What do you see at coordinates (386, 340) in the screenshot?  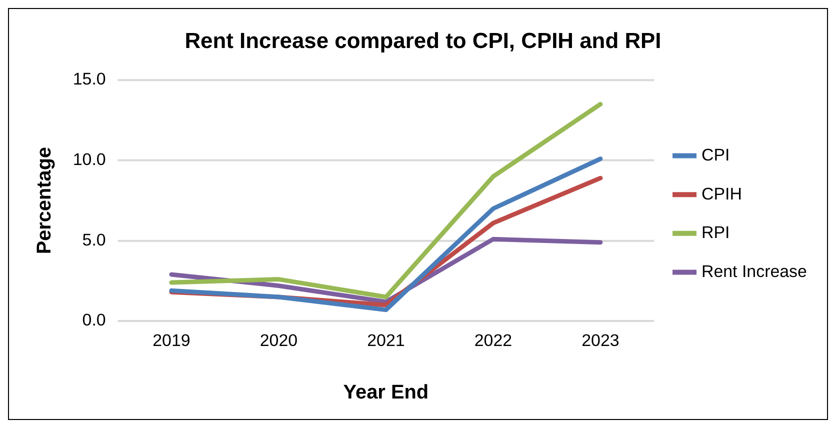 I see `x-tick-label: 2021` at bounding box center [386, 340].